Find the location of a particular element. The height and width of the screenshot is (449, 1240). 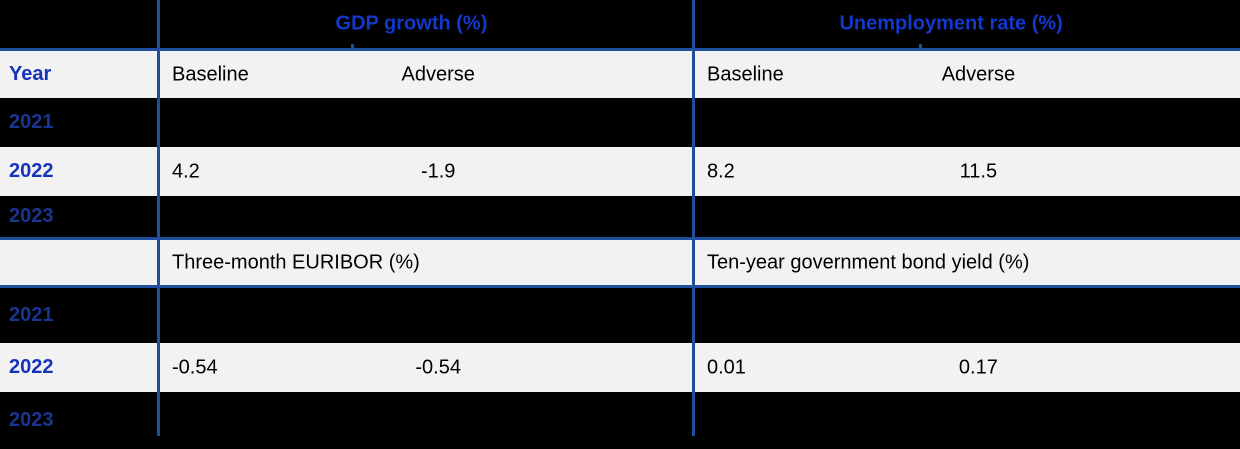

table-row-2023-top: 2023 is located at coordinates (620, 216).